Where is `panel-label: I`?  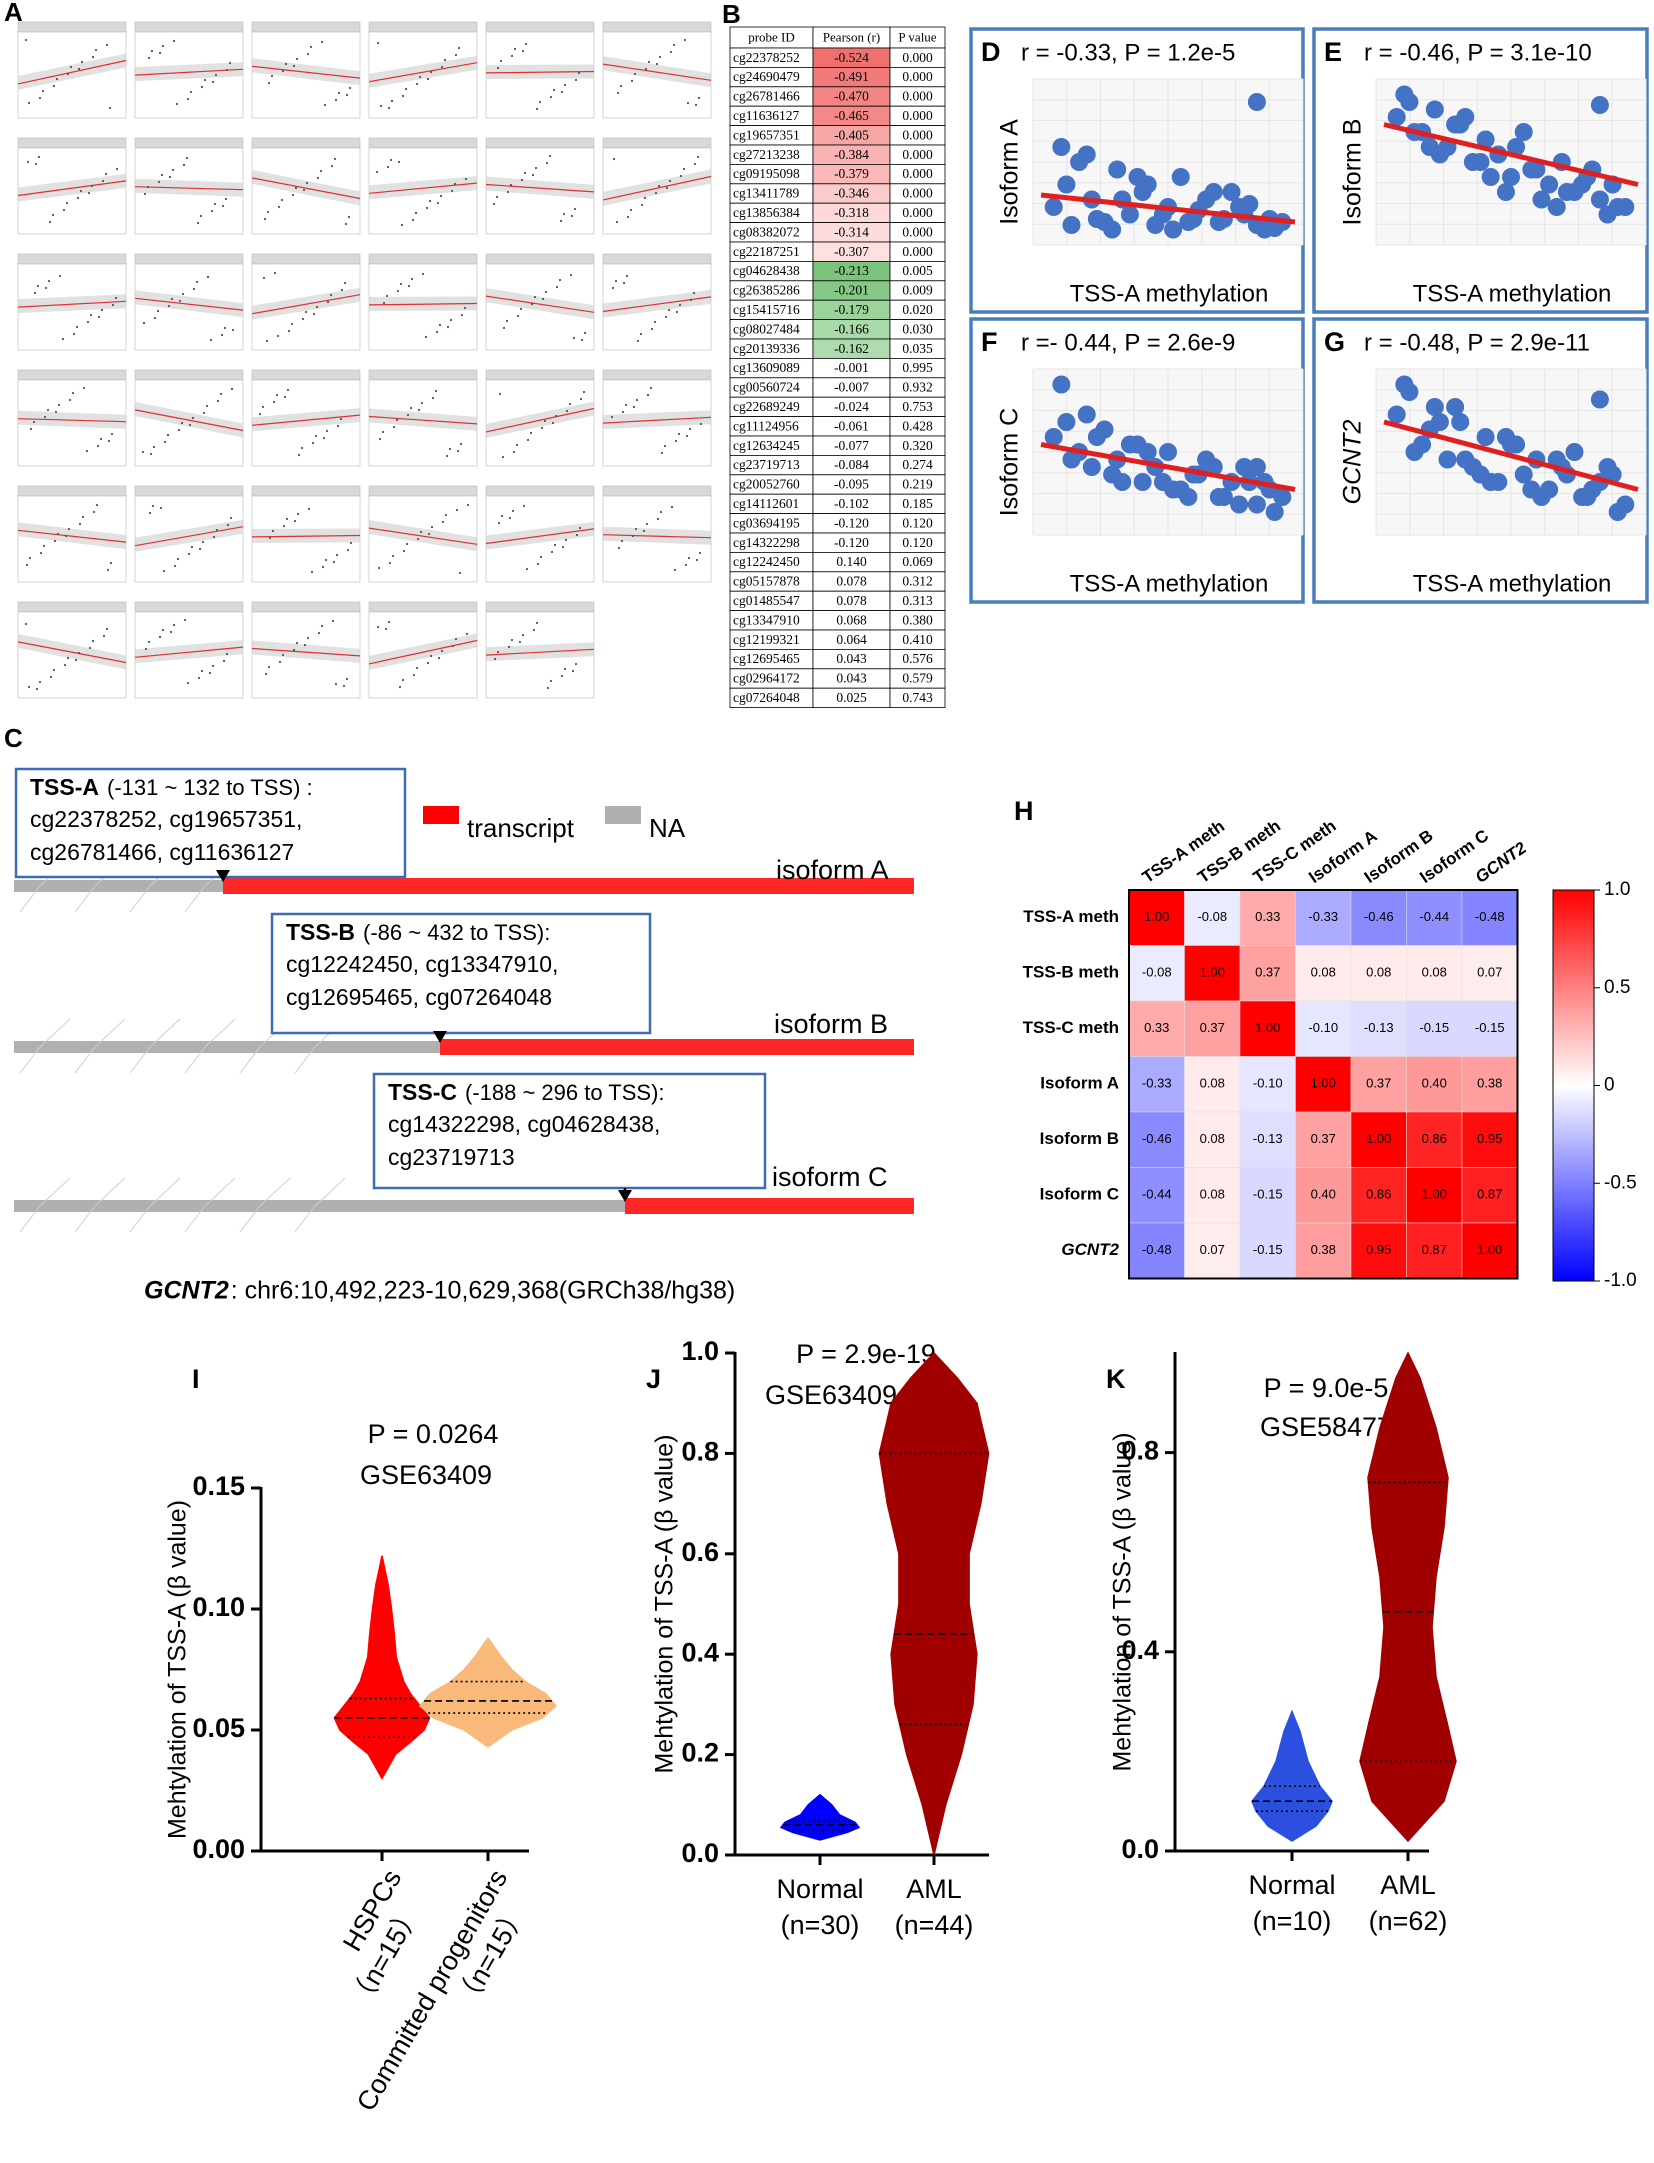
panel-label: I is located at coordinates (196, 1379).